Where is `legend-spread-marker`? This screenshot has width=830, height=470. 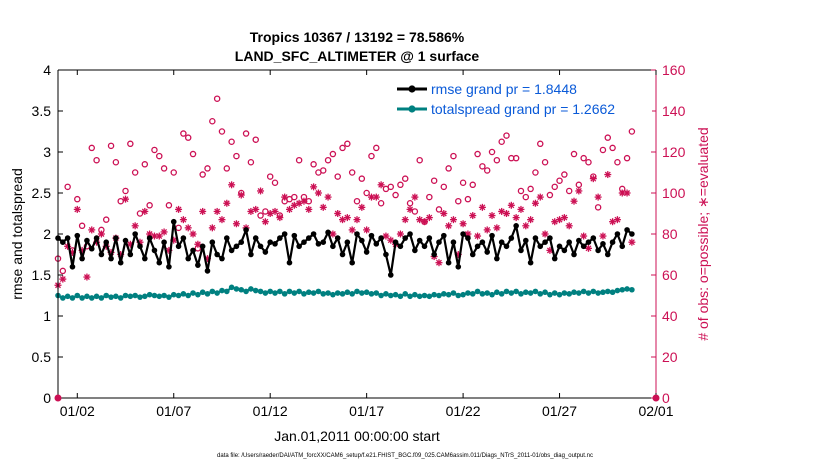
legend-spread-marker is located at coordinates (412, 109).